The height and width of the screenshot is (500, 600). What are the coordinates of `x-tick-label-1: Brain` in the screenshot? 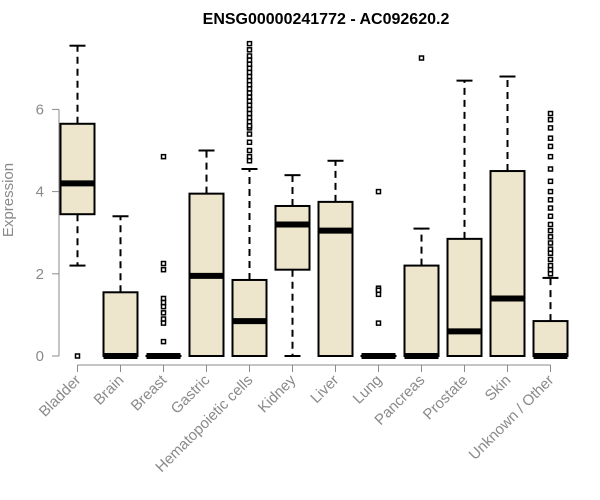 It's located at (109, 390).